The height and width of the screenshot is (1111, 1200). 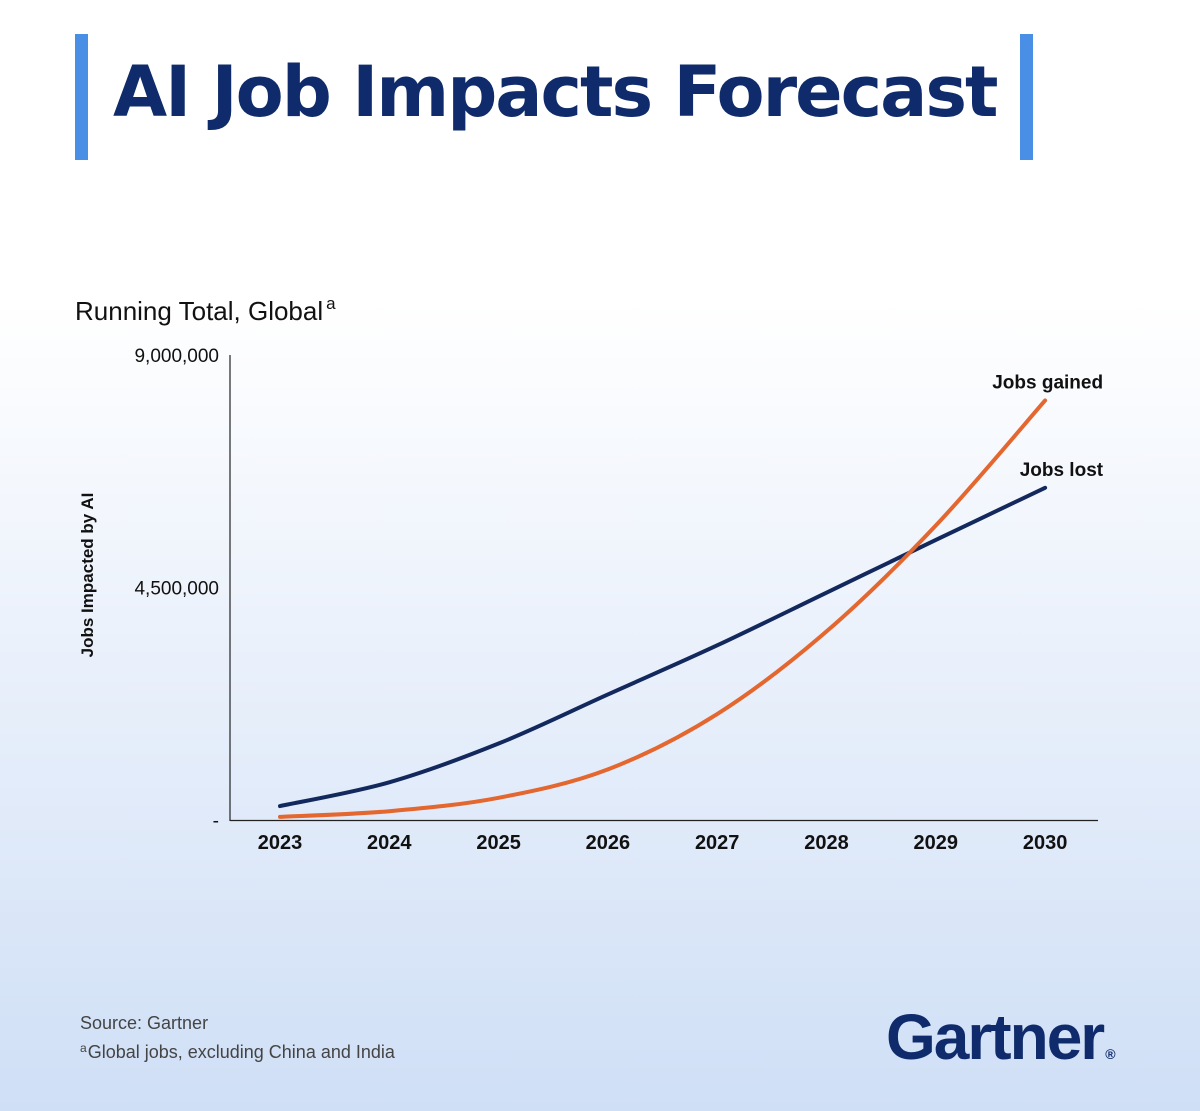 I want to click on series-labels: Jobs lost Jobs gained, so click(x=1048, y=426).